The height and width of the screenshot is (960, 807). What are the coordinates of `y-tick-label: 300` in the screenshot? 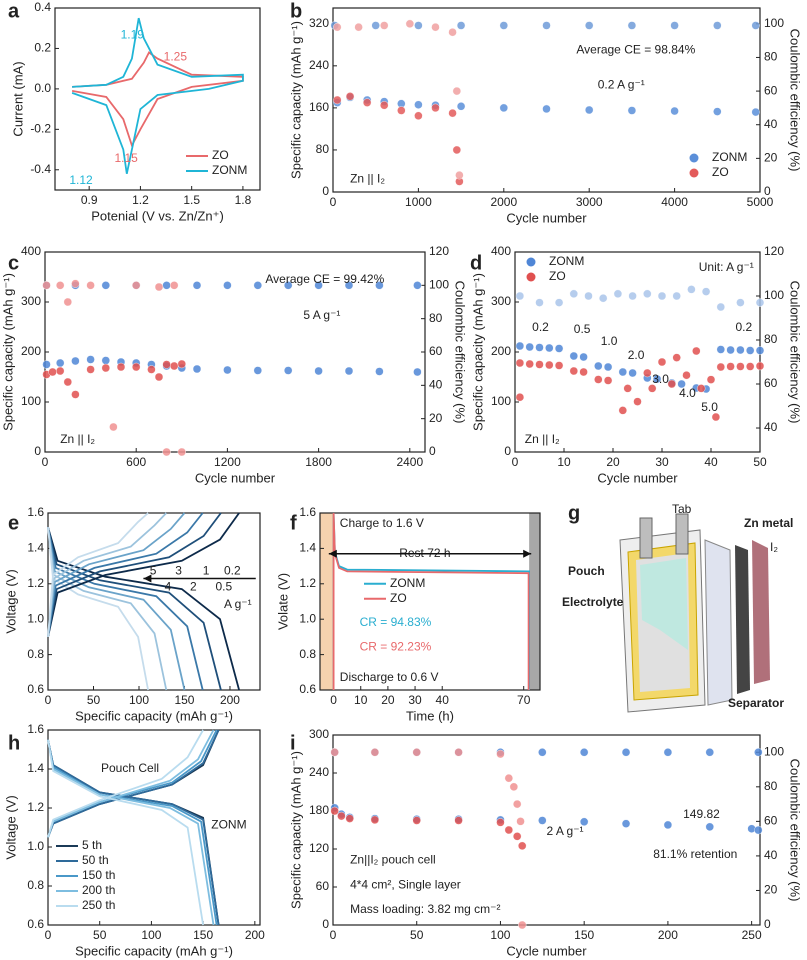 It's located at (501, 301).